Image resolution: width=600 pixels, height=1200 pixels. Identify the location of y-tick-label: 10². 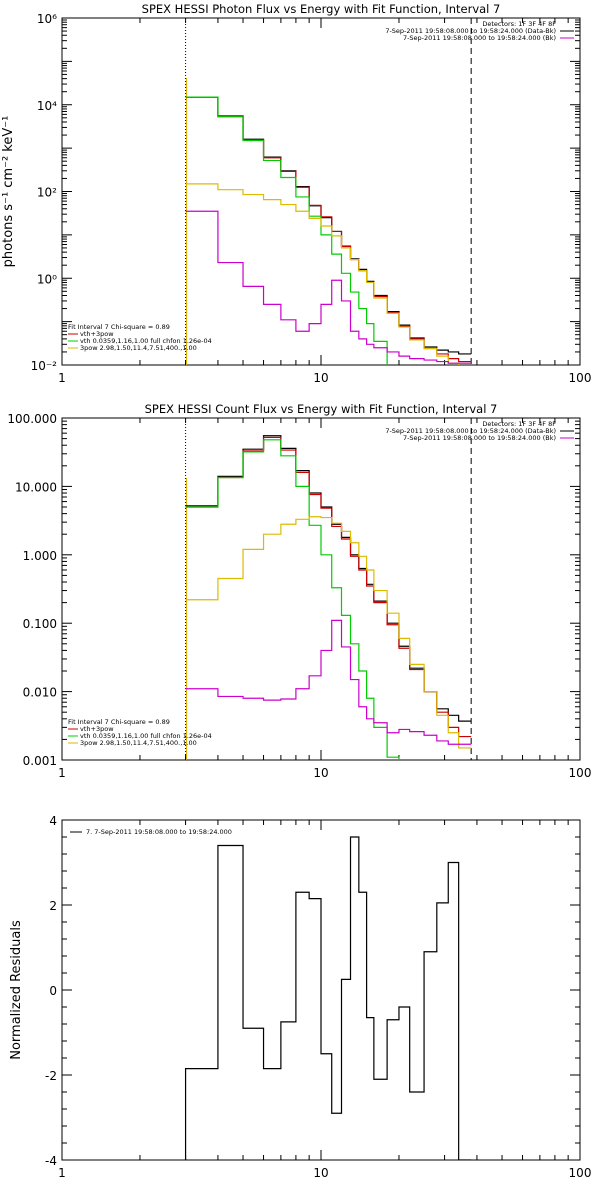
(47, 193).